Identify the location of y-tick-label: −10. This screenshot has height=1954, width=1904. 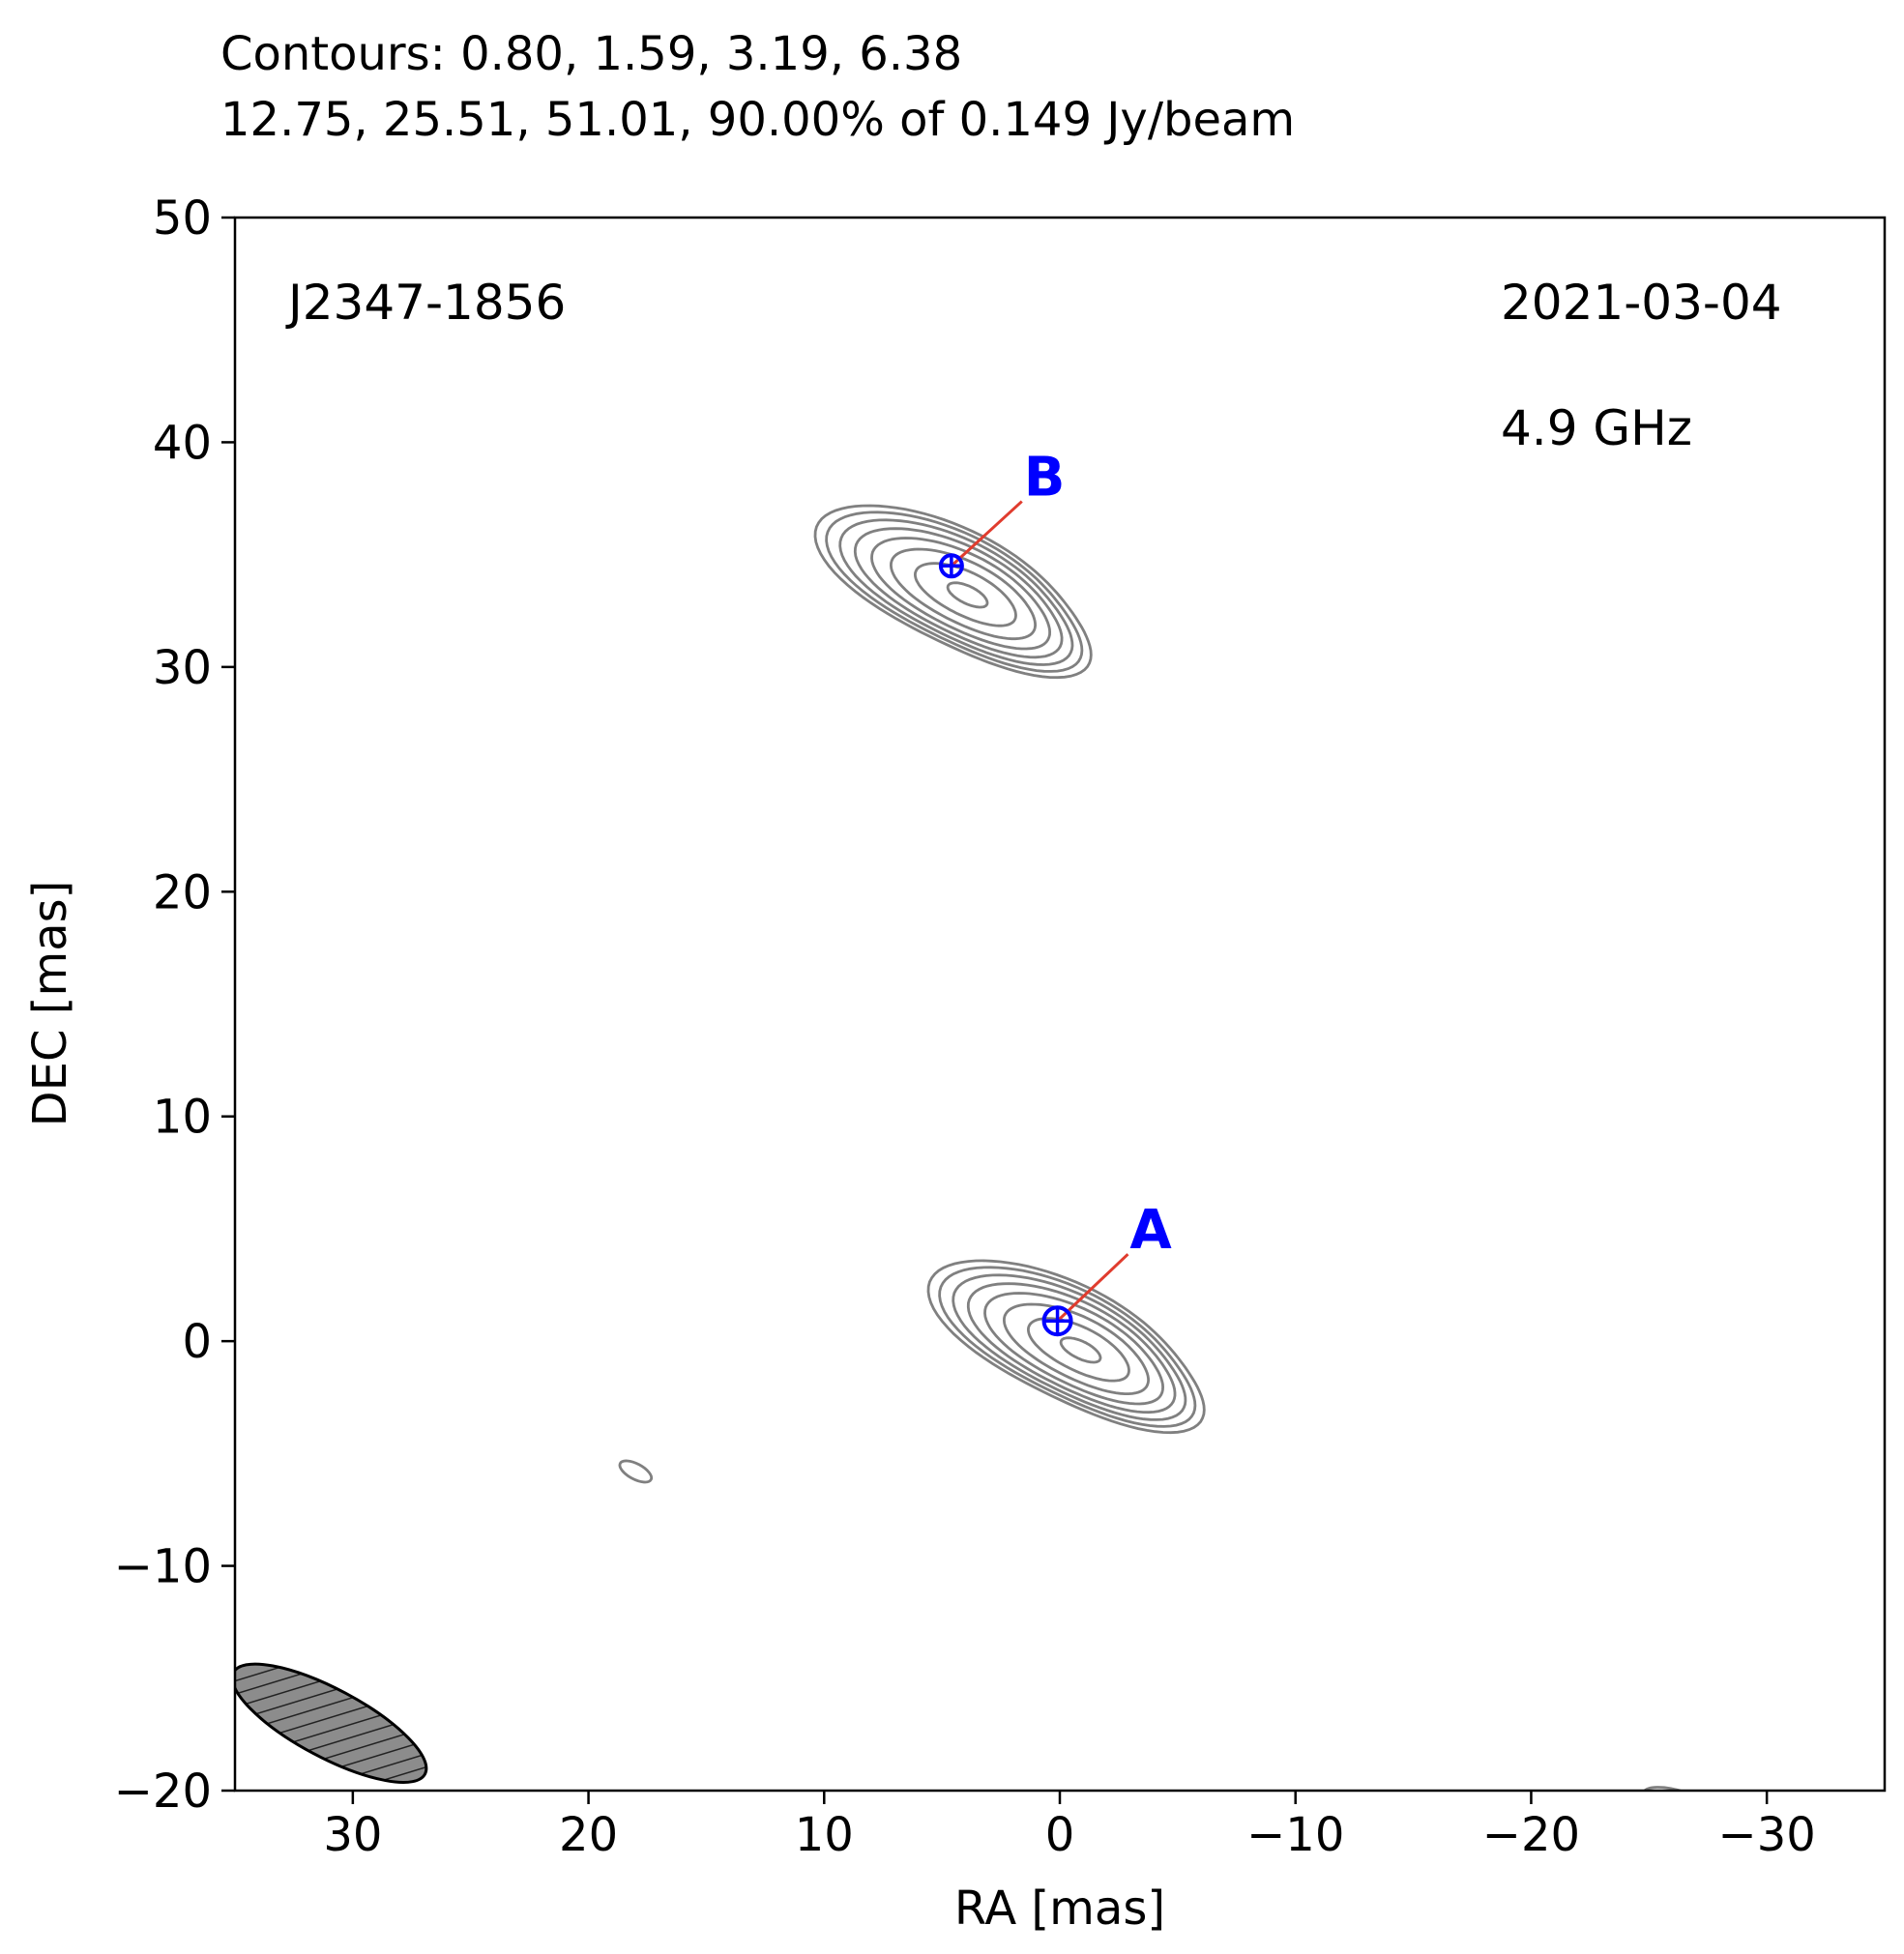
(163, 1567).